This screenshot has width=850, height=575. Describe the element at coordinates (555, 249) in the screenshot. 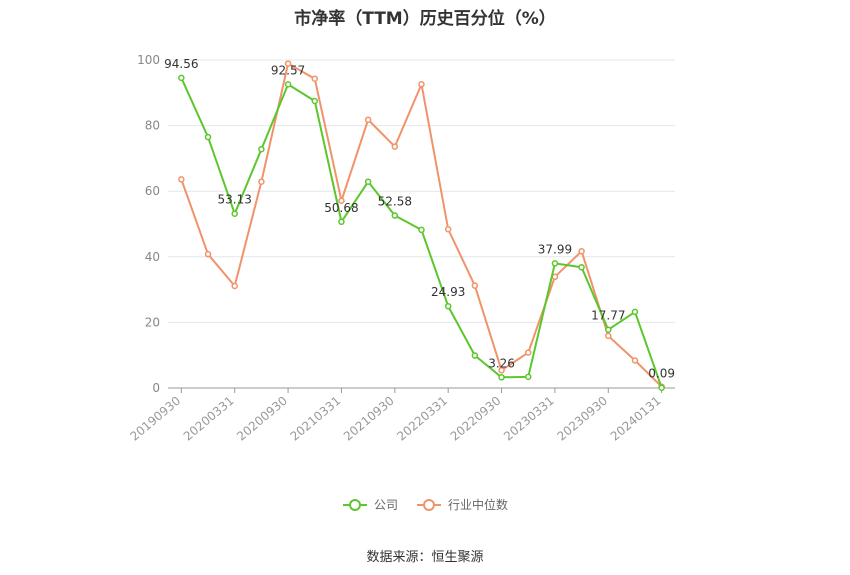

I see `data-label: 37.99` at that location.